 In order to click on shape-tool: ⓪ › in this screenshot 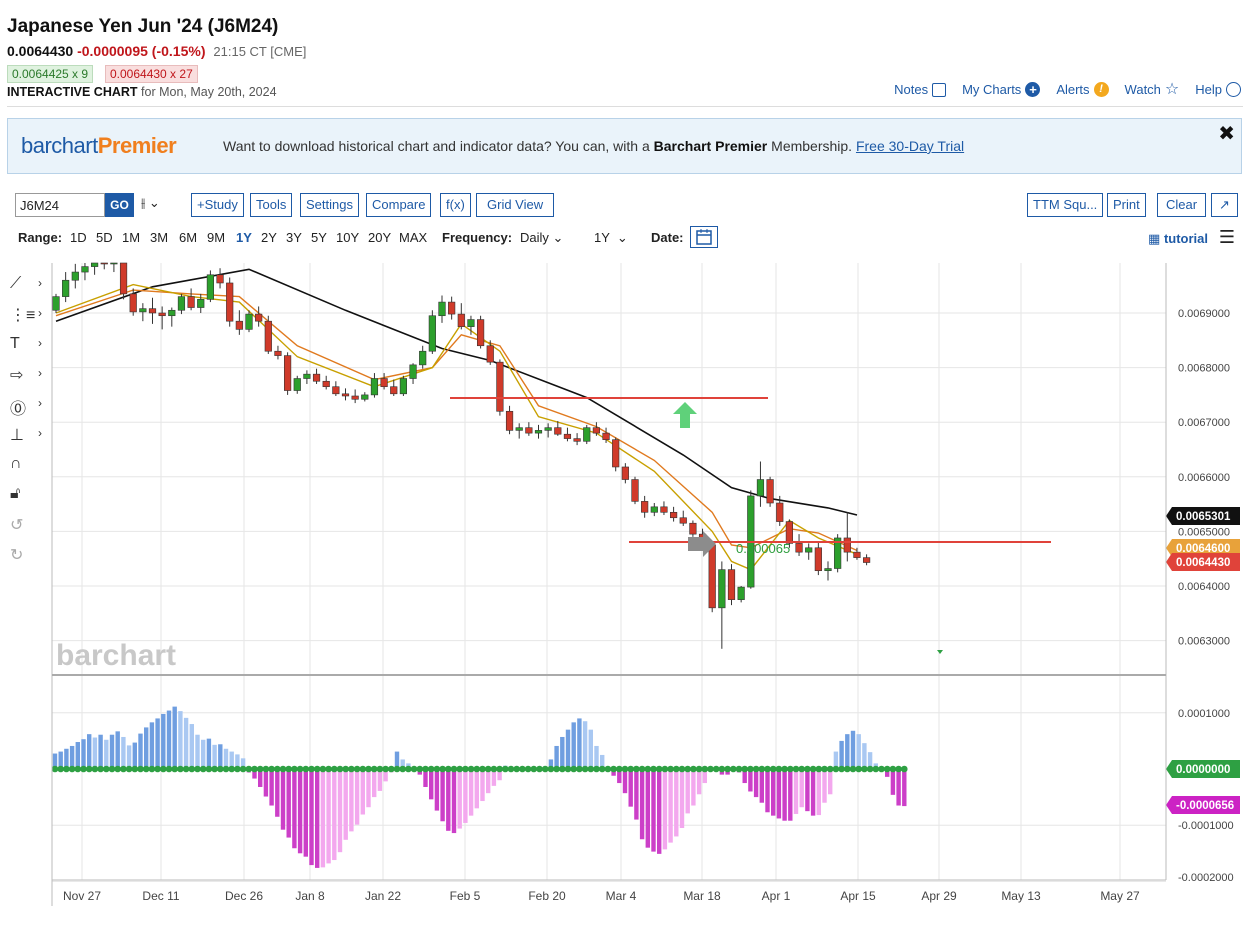, I will do `click(30, 406)`.